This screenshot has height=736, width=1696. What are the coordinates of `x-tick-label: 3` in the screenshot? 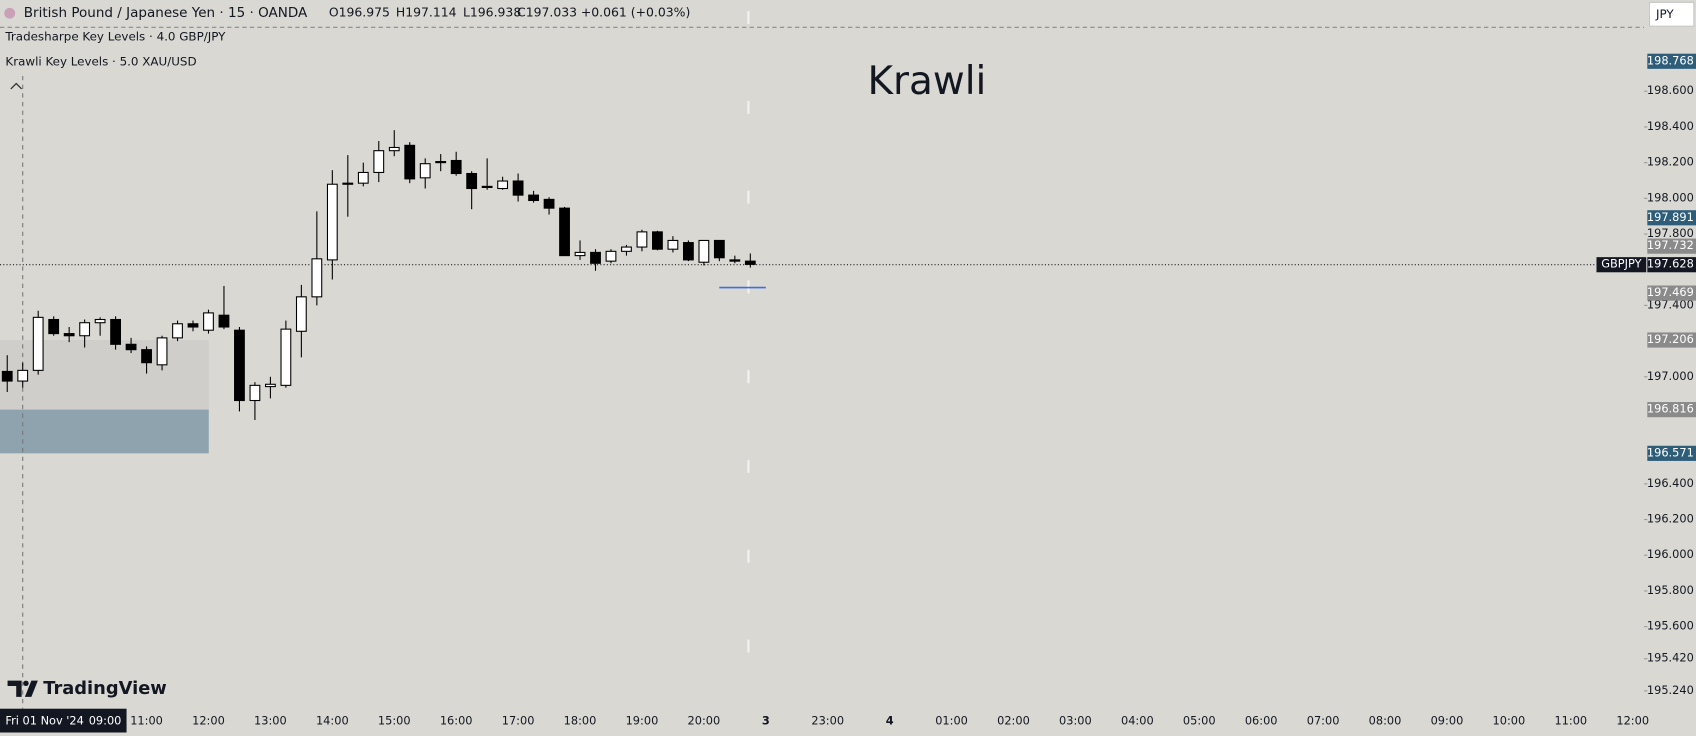 It's located at (766, 721).